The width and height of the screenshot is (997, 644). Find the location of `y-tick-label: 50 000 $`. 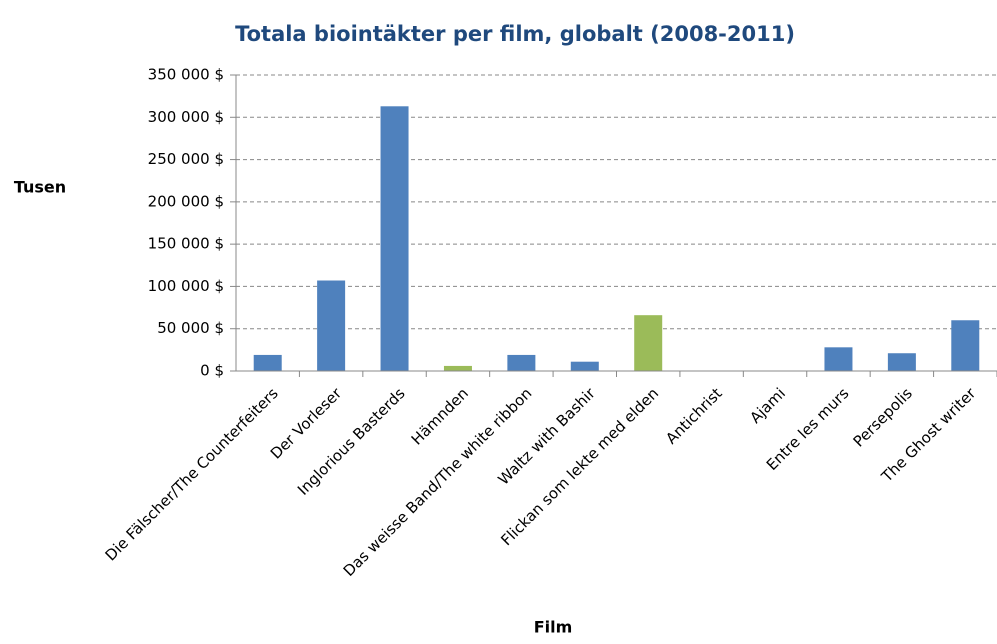

y-tick-label: 50 000 $ is located at coordinates (190, 328).